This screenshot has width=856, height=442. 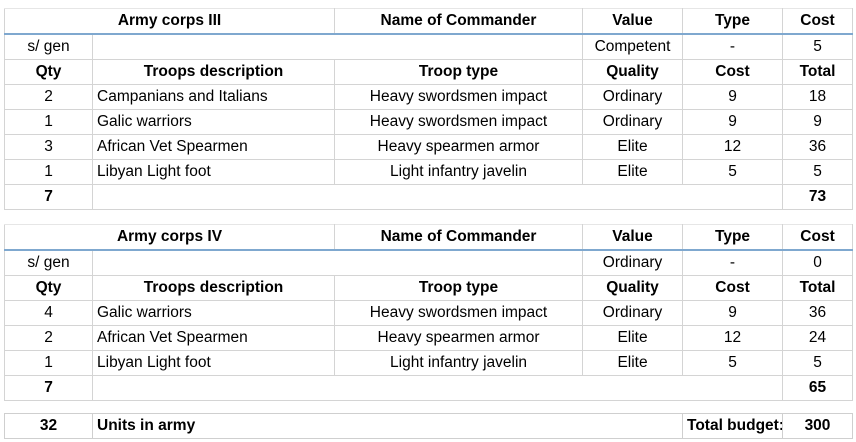 I want to click on budget-label: Total budget:, so click(x=732, y=426).